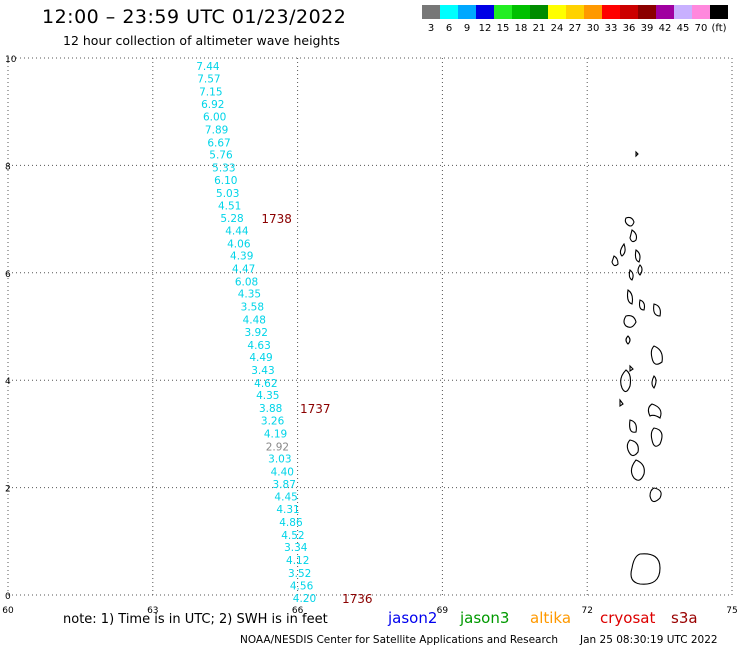  Describe the element at coordinates (8, 275) in the screenshot. I see `lat-tick-label: 6` at that location.